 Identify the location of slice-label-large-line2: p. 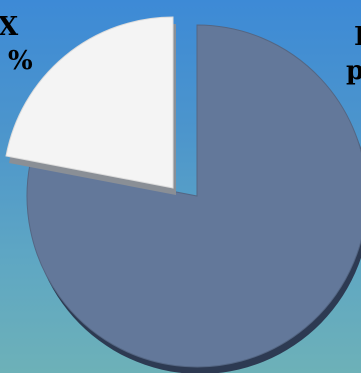
(353, 71).